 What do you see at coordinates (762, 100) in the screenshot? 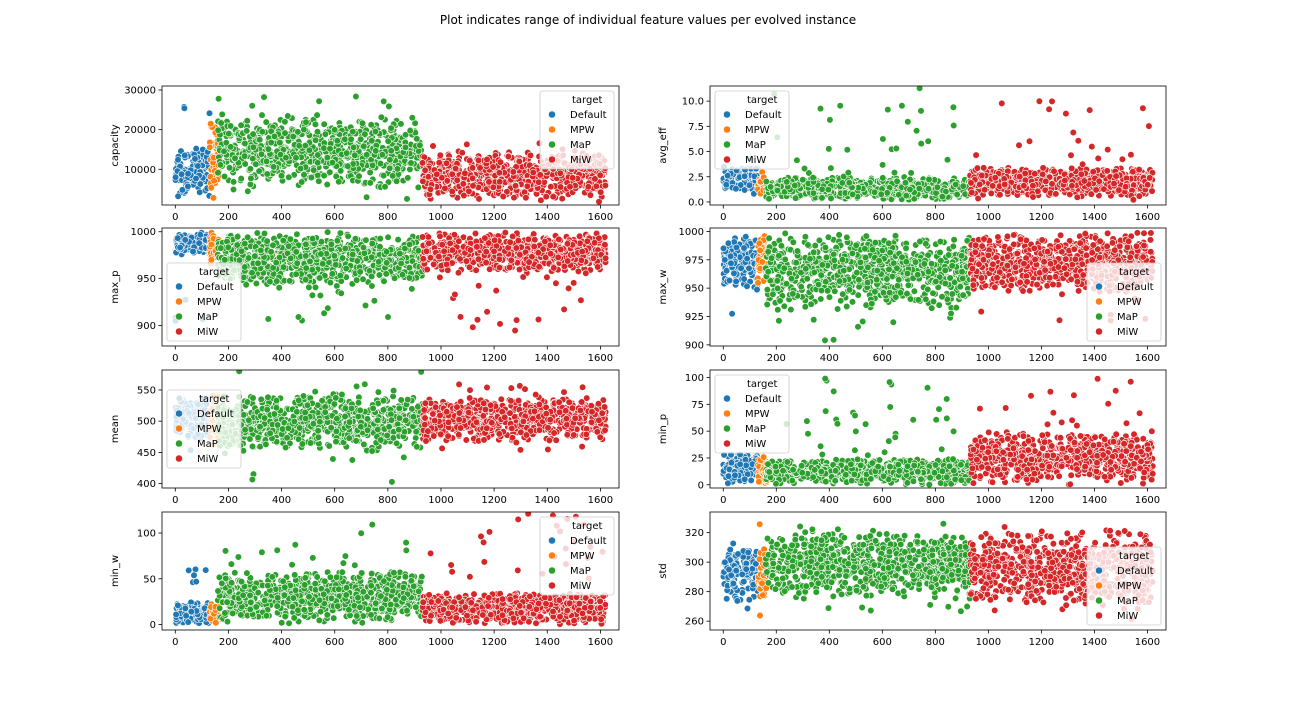
I see `legend-title: target` at bounding box center [762, 100].